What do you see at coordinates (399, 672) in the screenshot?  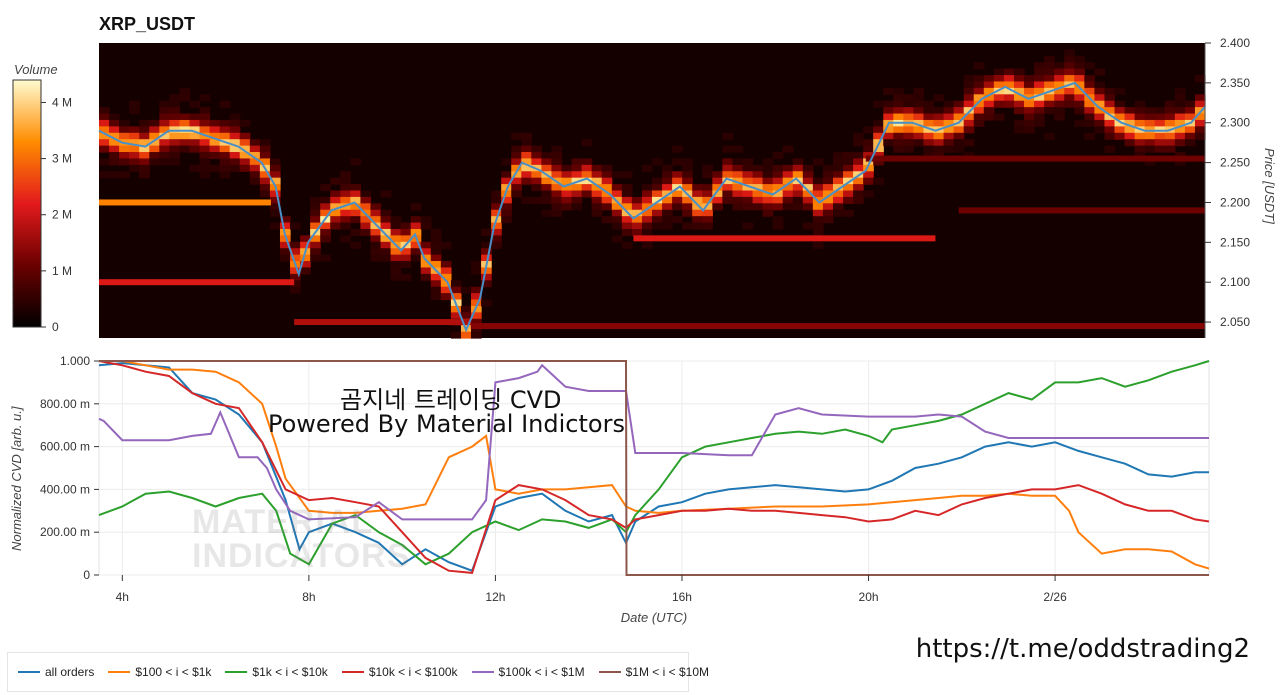 I see `legend-item: $10k < i < $100k` at bounding box center [399, 672].